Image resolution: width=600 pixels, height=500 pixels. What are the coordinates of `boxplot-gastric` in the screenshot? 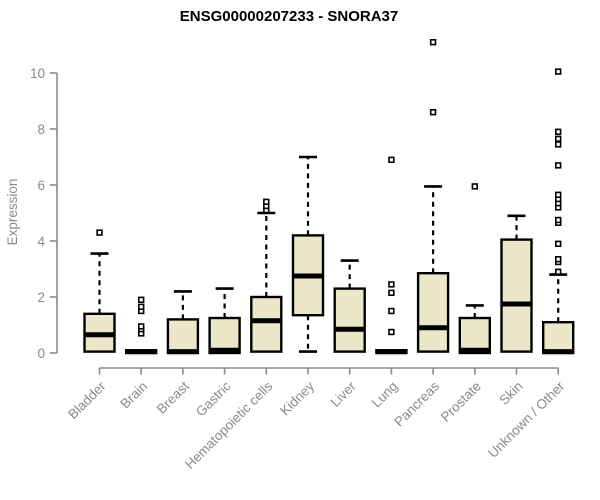 It's located at (224, 321).